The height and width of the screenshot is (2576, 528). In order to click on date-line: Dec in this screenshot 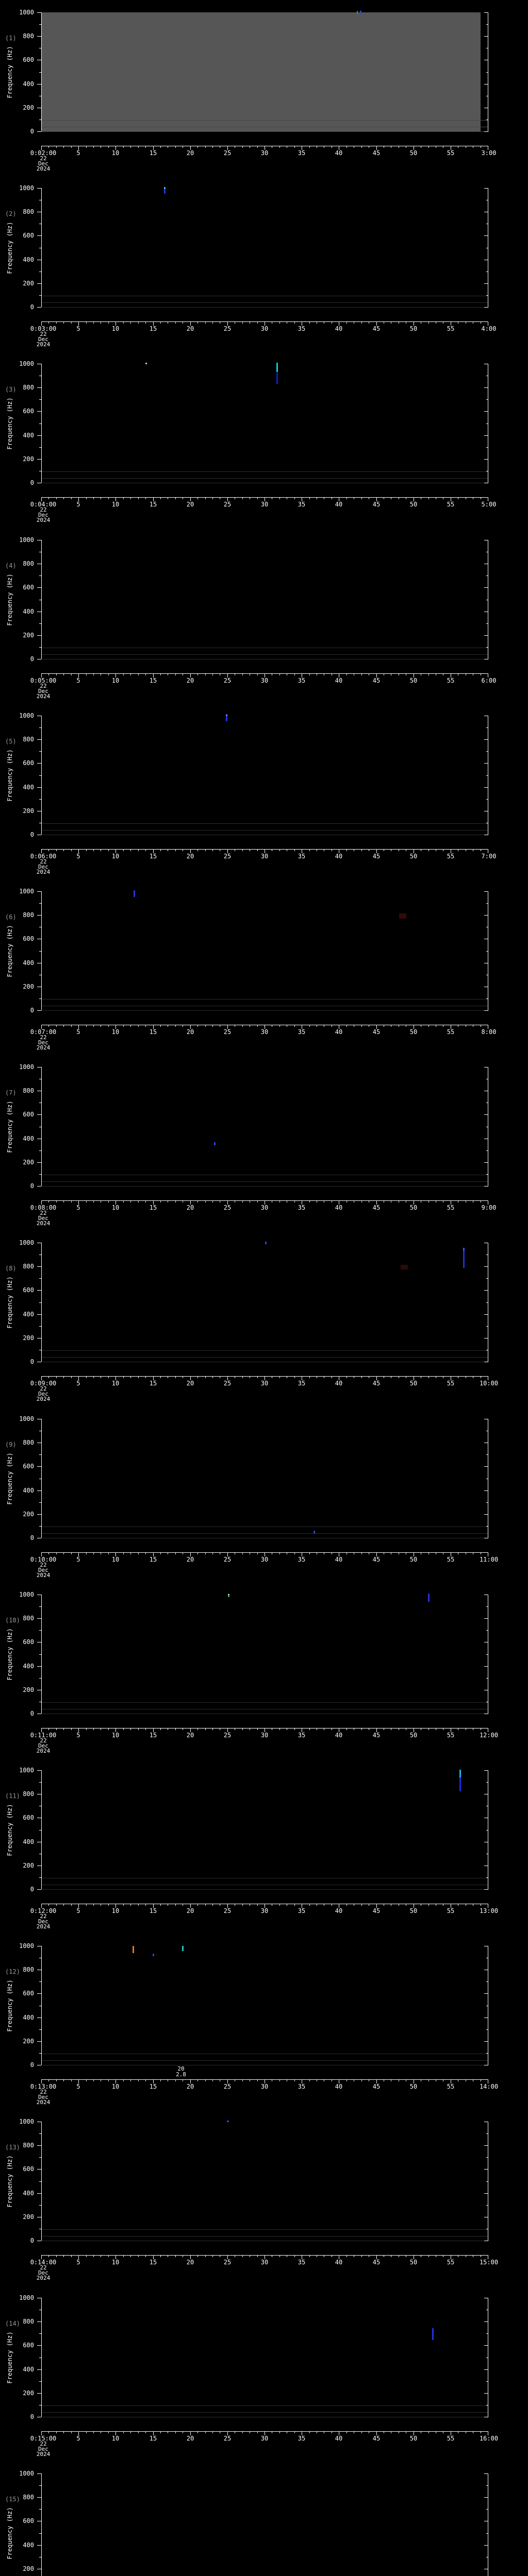, I will do `click(43, 2449)`.